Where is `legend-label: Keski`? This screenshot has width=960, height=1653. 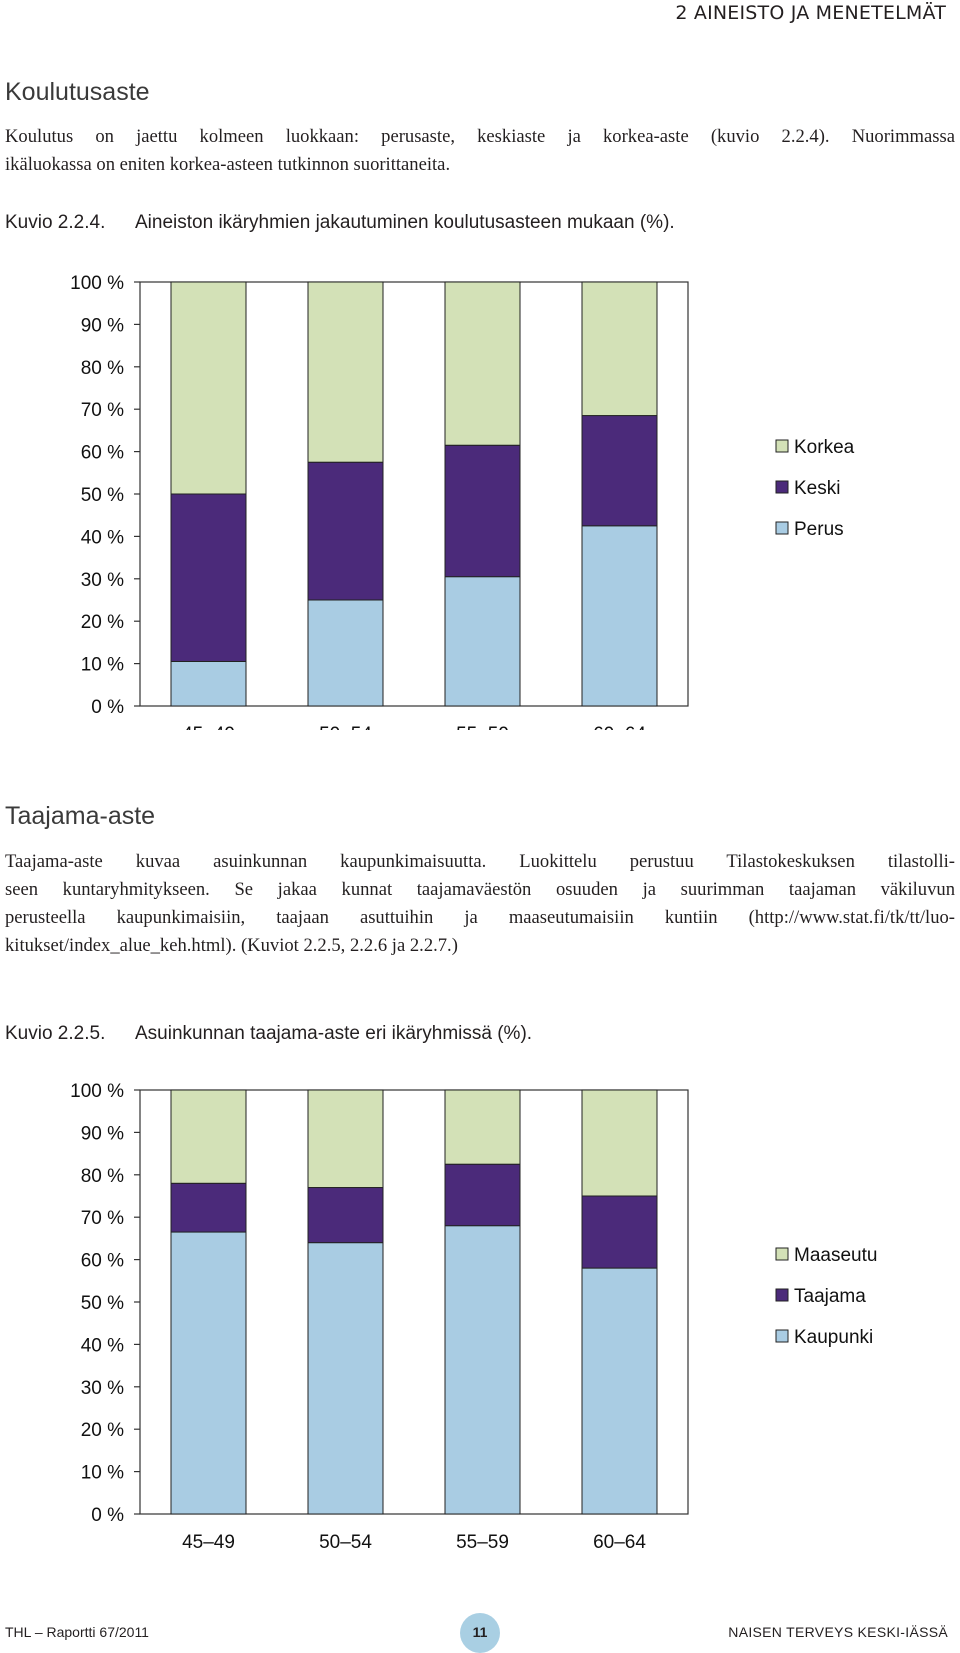
legend-label: Keski is located at coordinates (817, 488).